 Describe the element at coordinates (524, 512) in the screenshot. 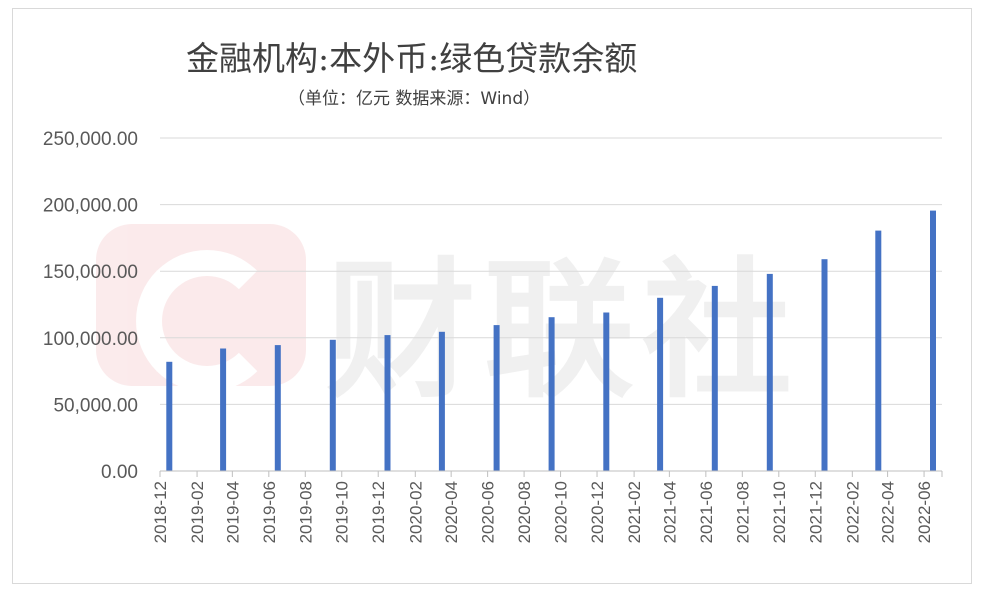

I see `x-tick-label: 2020-08` at that location.